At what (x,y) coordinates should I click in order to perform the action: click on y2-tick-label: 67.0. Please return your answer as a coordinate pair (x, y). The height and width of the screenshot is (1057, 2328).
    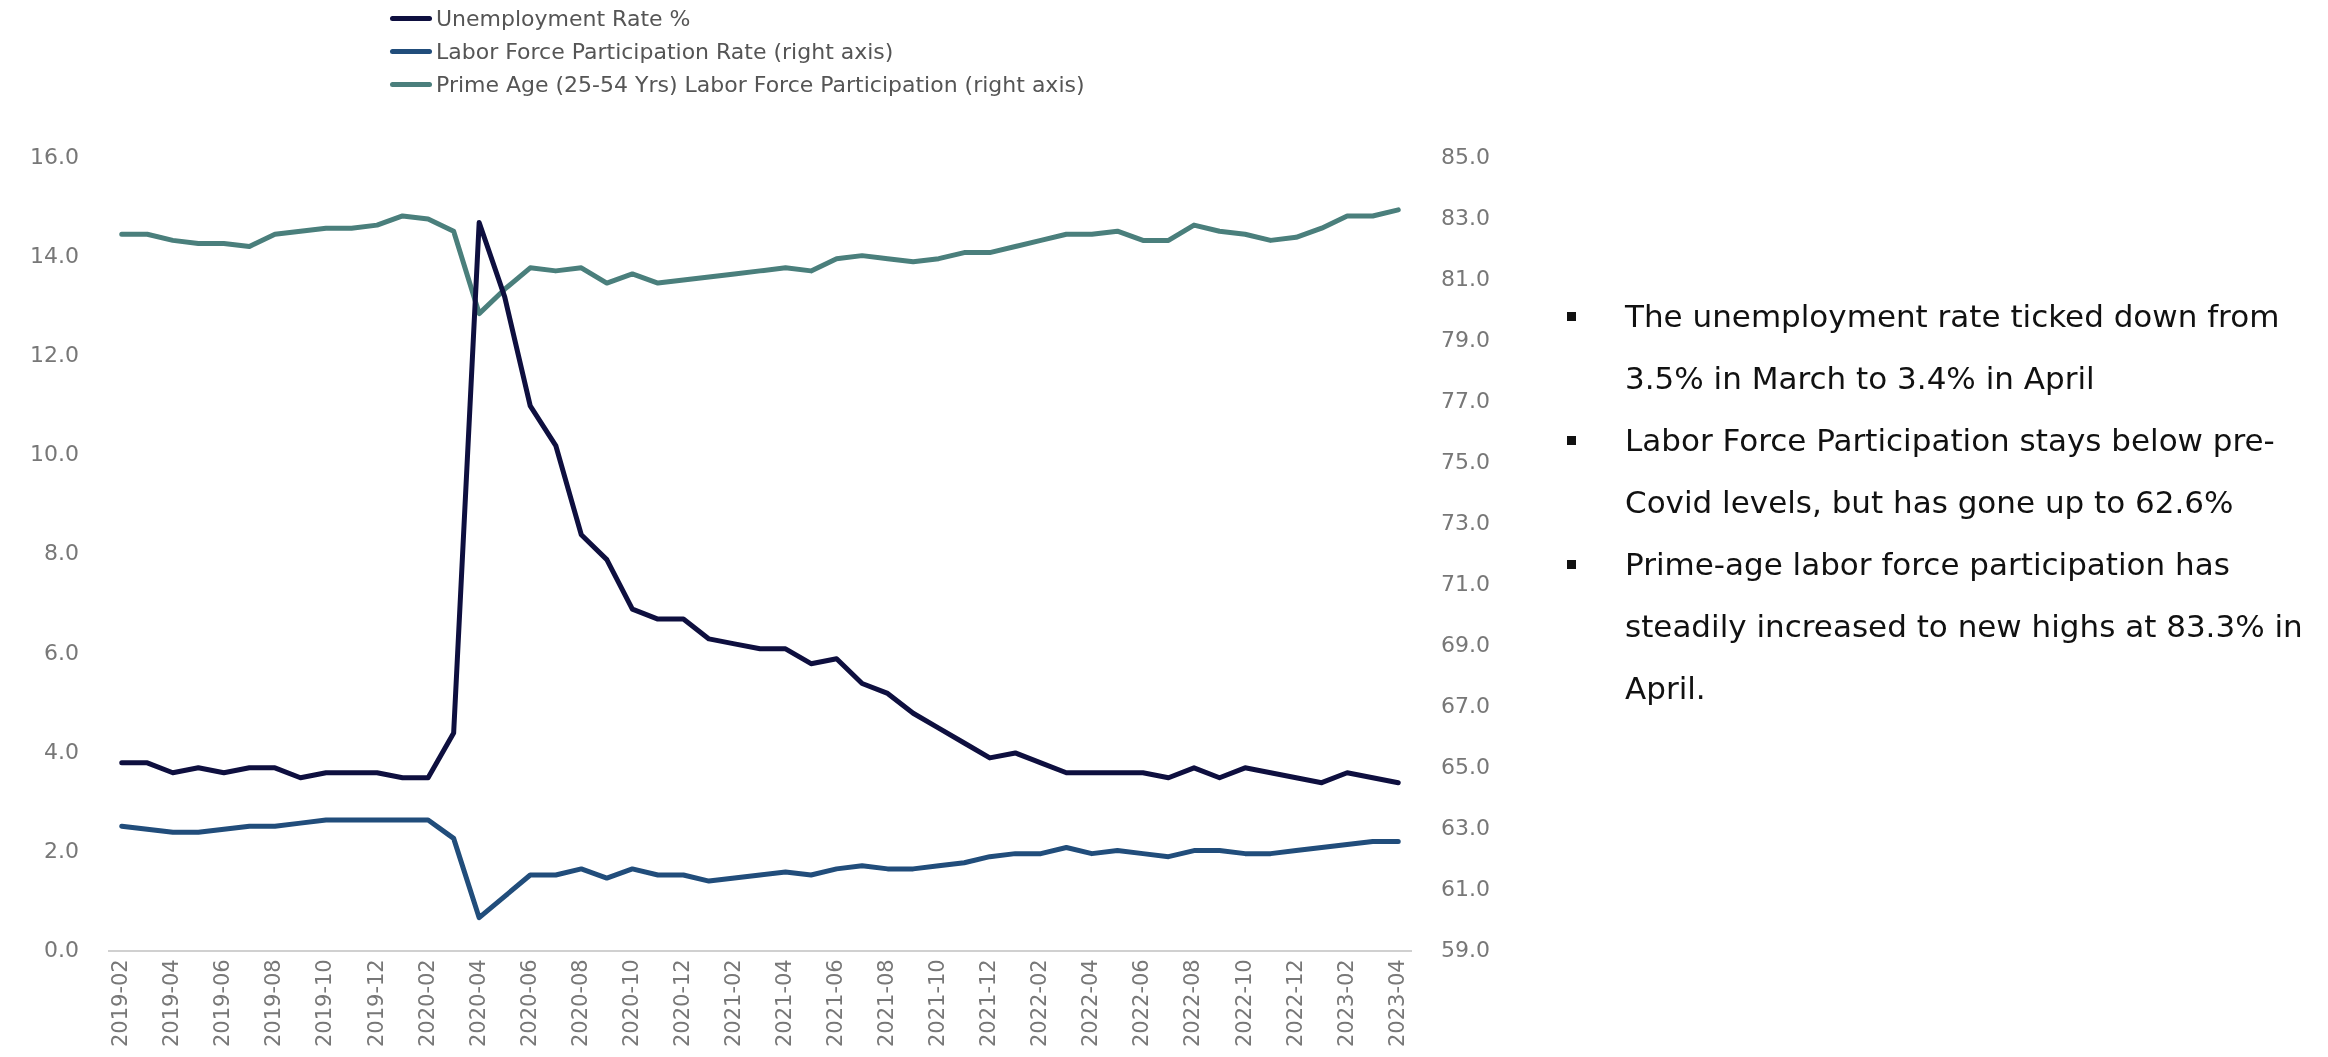
    Looking at the image, I should click on (1465, 705).